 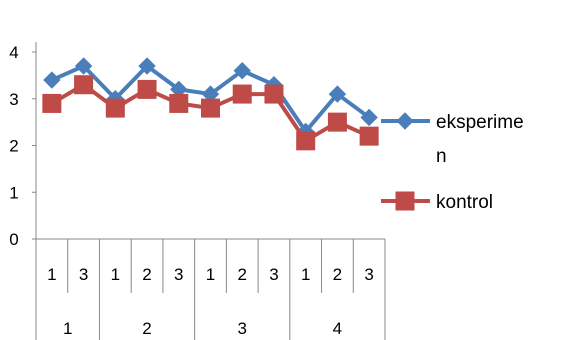 What do you see at coordinates (22, 146) in the screenshot?
I see `y-axis-ticks: 0 1 2 3 4` at bounding box center [22, 146].